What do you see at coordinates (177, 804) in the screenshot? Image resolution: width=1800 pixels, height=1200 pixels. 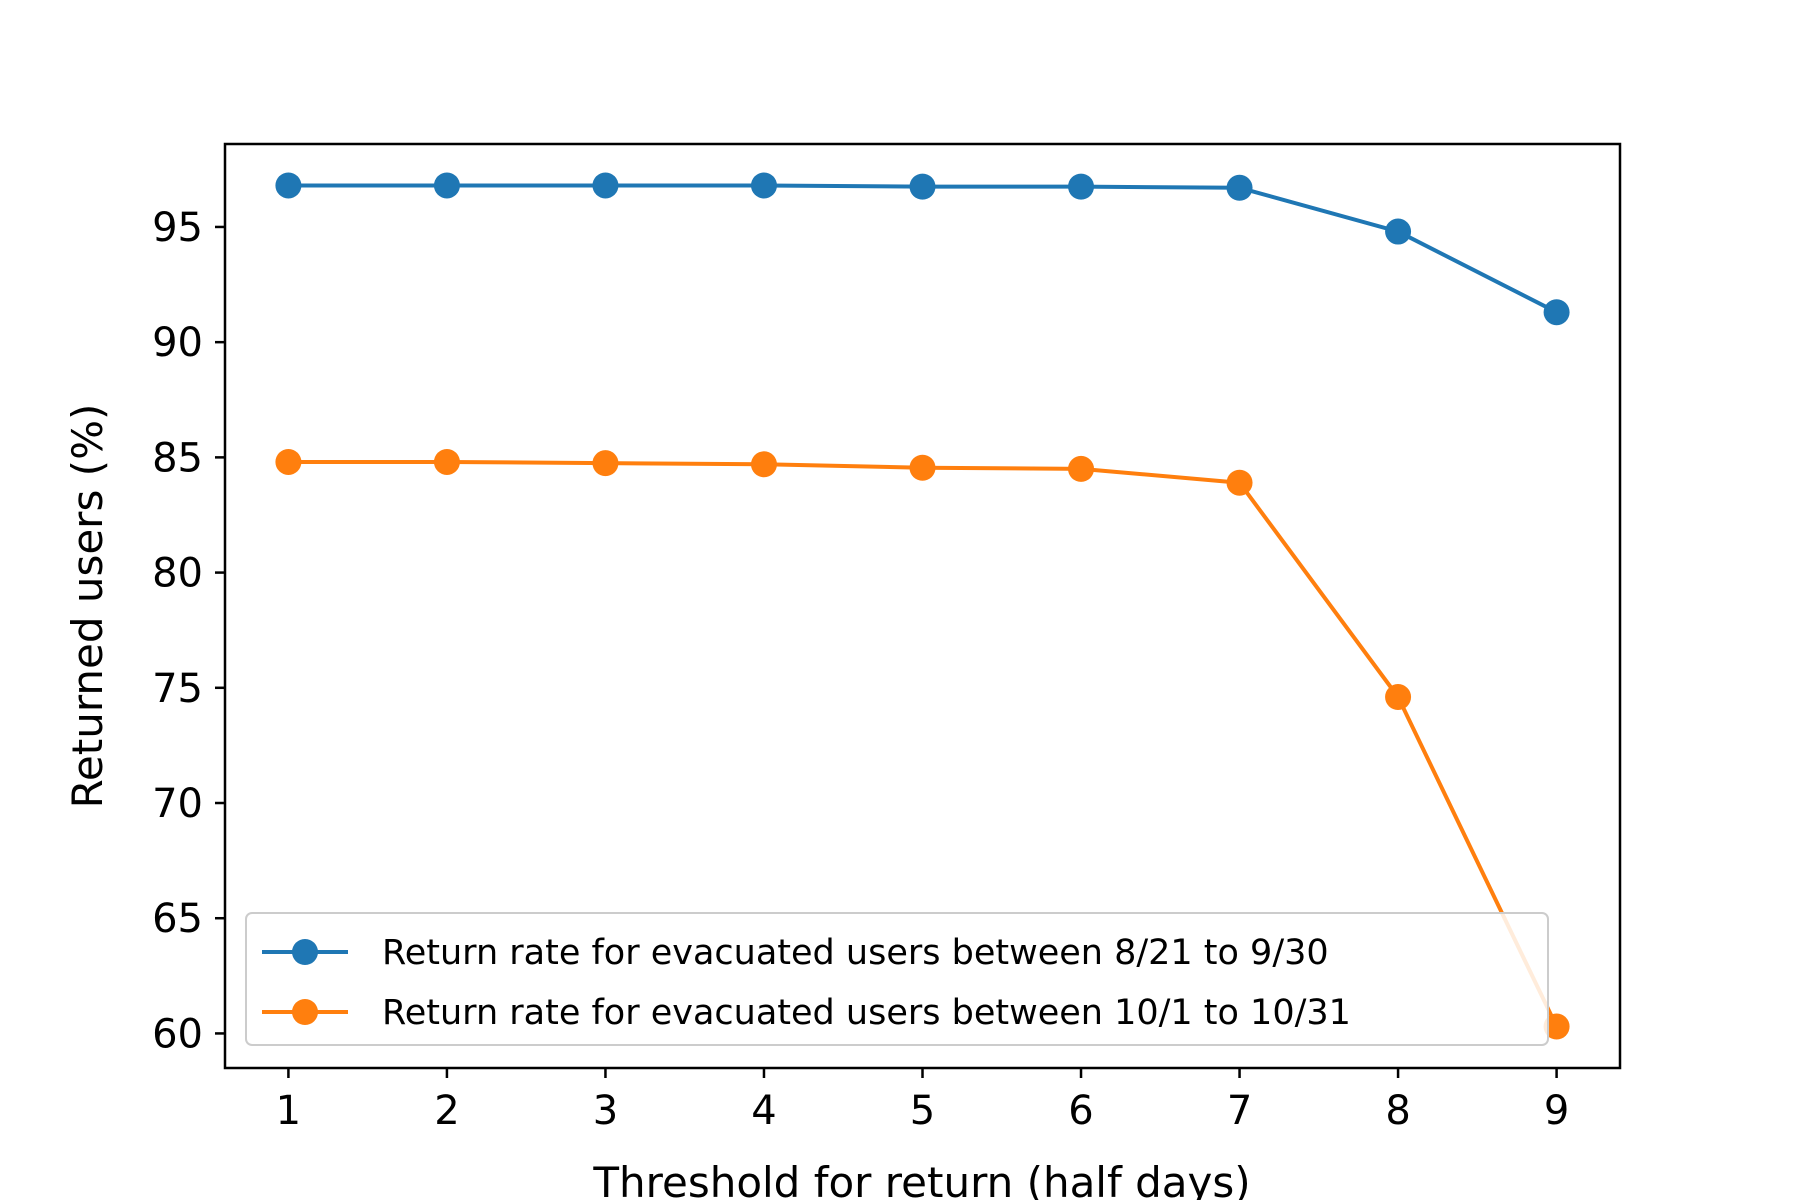 I see `y-tick-label: 70` at bounding box center [177, 804].